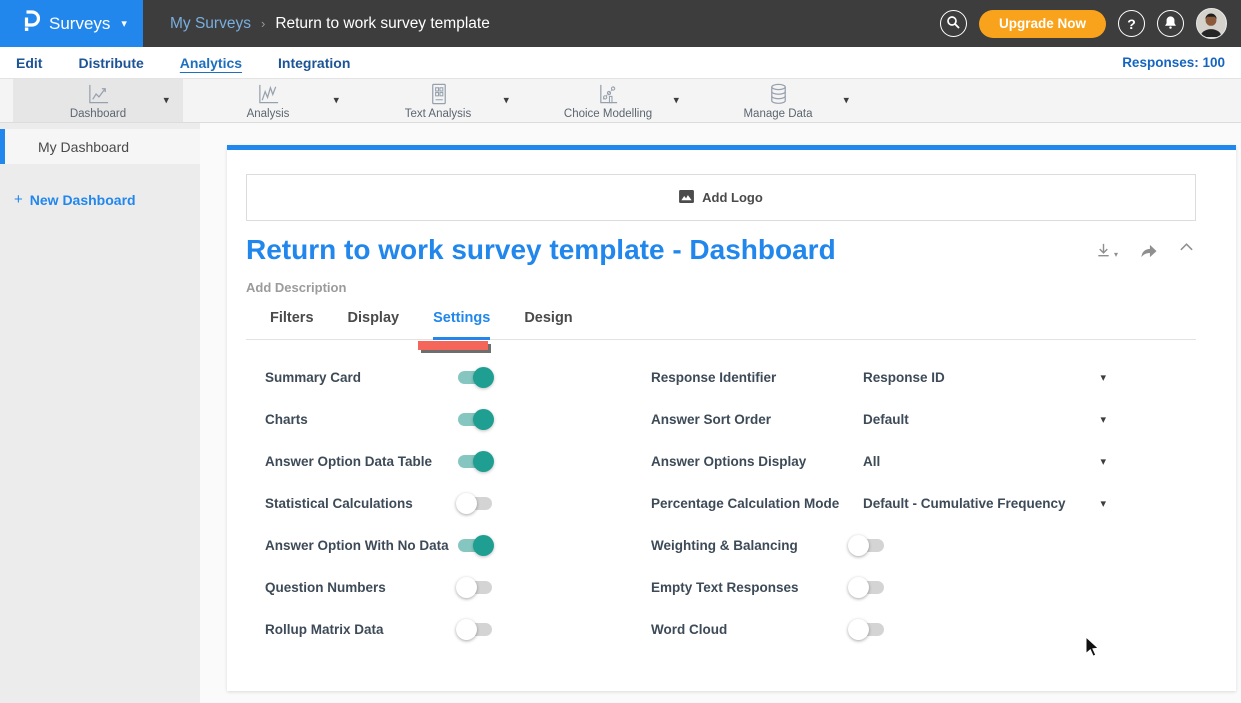  I want to click on toolbar-text-analysis: Text Analysis ▾, so click(438, 100).